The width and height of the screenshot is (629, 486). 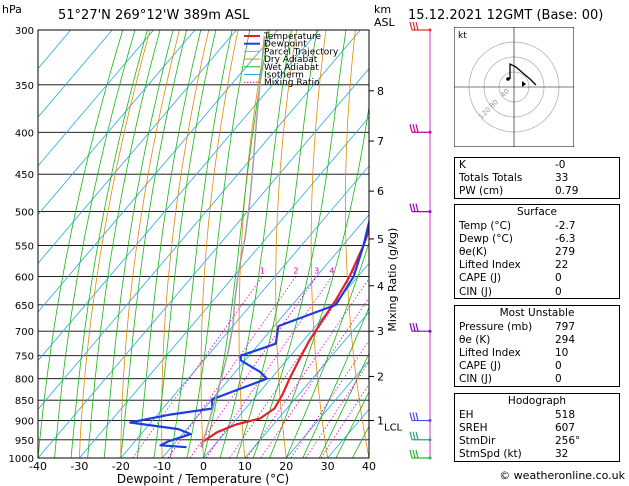 What do you see at coordinates (505, 93) in the screenshot?
I see `hodograph-ring-label: 40` at bounding box center [505, 93].